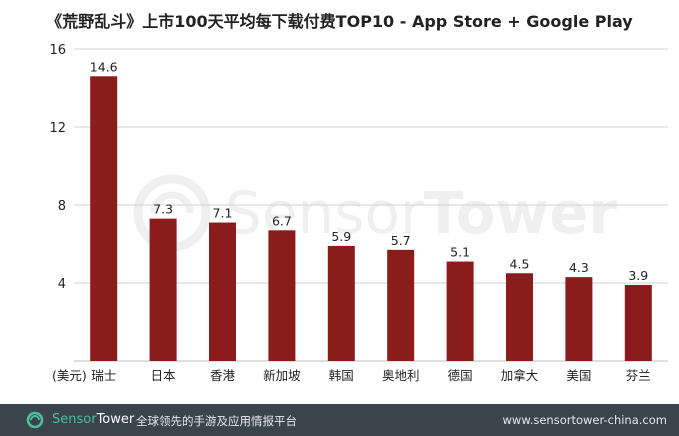  Describe the element at coordinates (74, 419) in the screenshot. I see `footer-brand-part1: Sensor` at that location.